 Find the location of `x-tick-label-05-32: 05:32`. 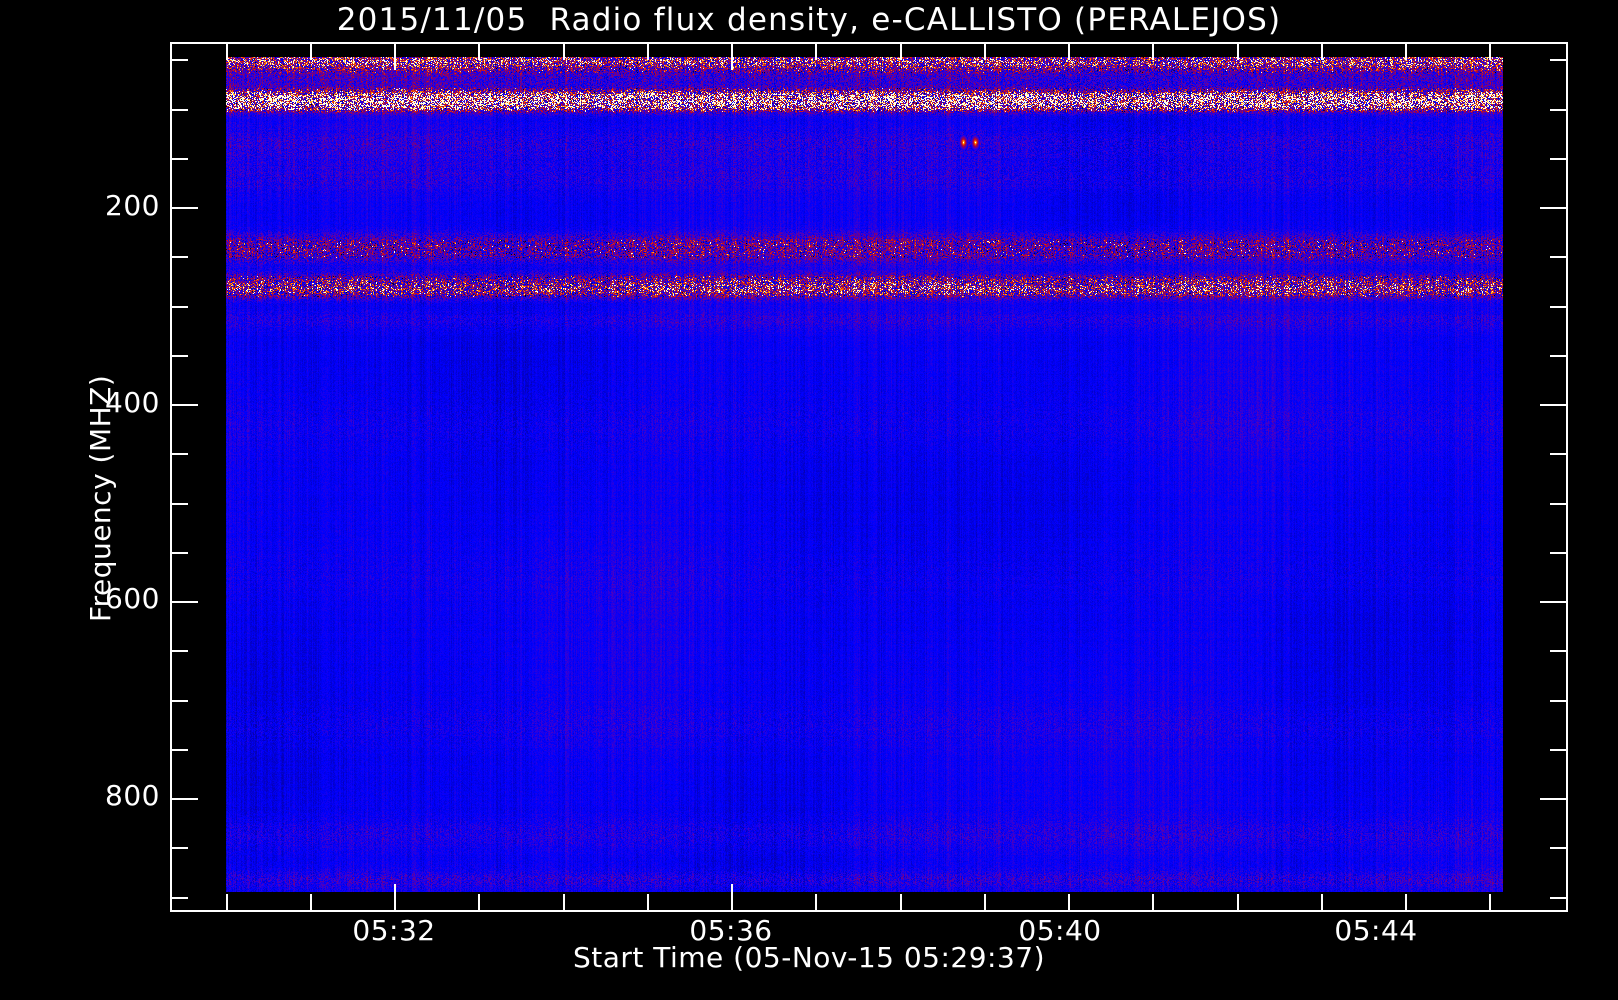

x-tick-label-05-32: 05:32 is located at coordinates (394, 930).